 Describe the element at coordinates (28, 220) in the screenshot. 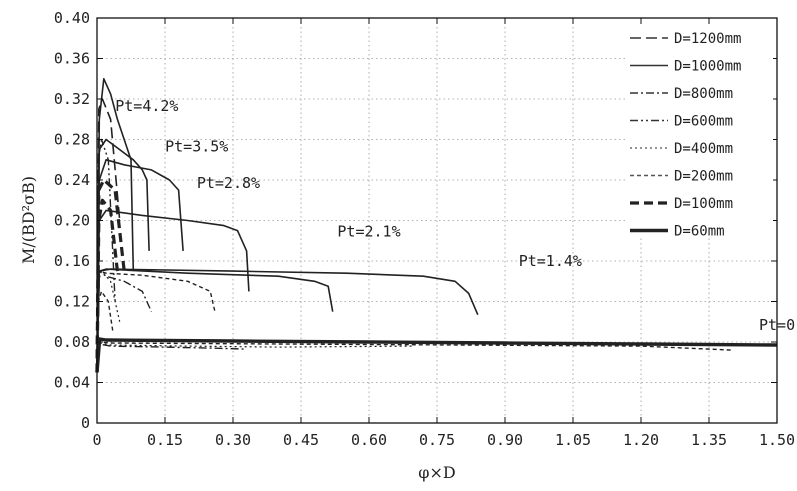

I see `y-axis-title: M/(BD²σB)` at that location.